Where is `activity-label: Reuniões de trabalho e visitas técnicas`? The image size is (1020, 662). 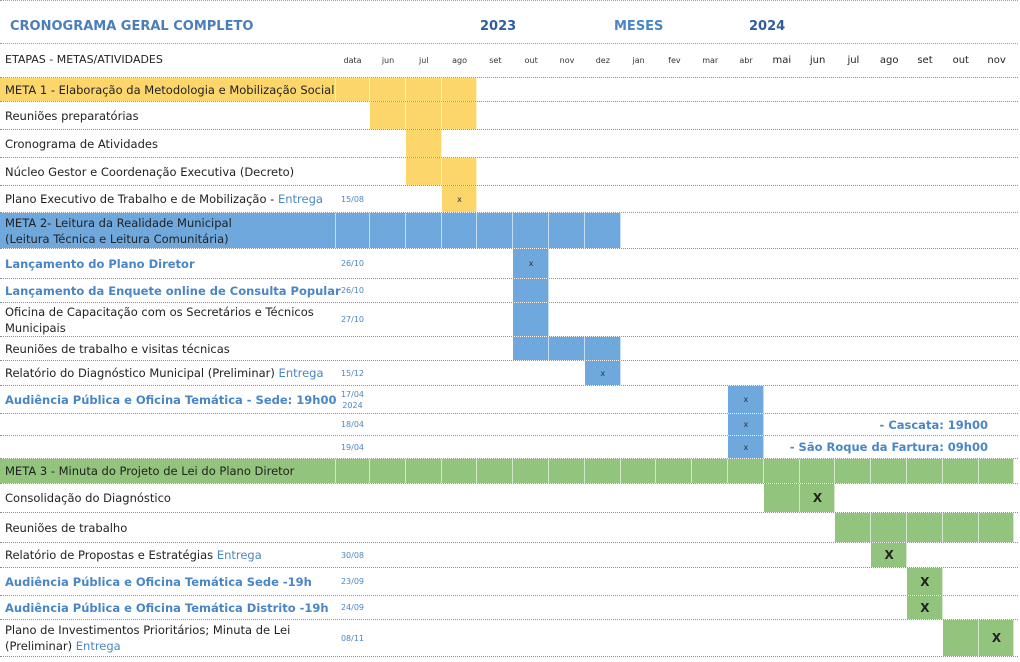 activity-label: Reuniões de trabalho e visitas técnicas is located at coordinates (510, 348).